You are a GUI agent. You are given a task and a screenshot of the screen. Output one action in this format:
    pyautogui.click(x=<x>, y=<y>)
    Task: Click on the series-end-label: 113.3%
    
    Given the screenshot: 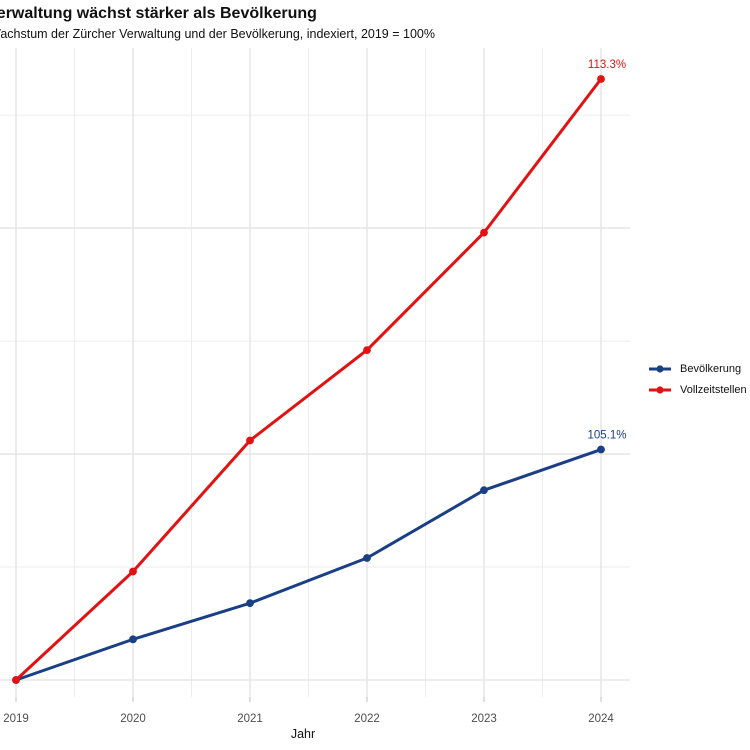 What is the action you would take?
    pyautogui.click(x=607, y=65)
    